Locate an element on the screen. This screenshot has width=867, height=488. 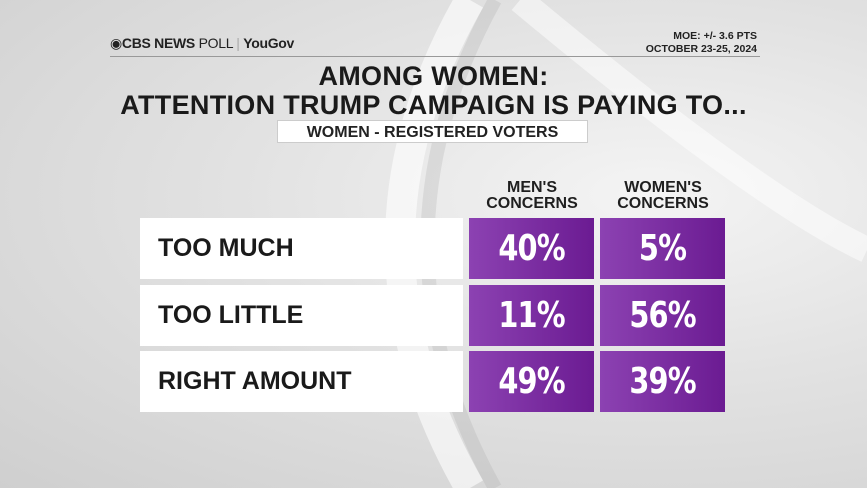
moe-info: MOE: +/- 3.6 PTS OCTOBER 23-25, 2024 is located at coordinates (701, 43).